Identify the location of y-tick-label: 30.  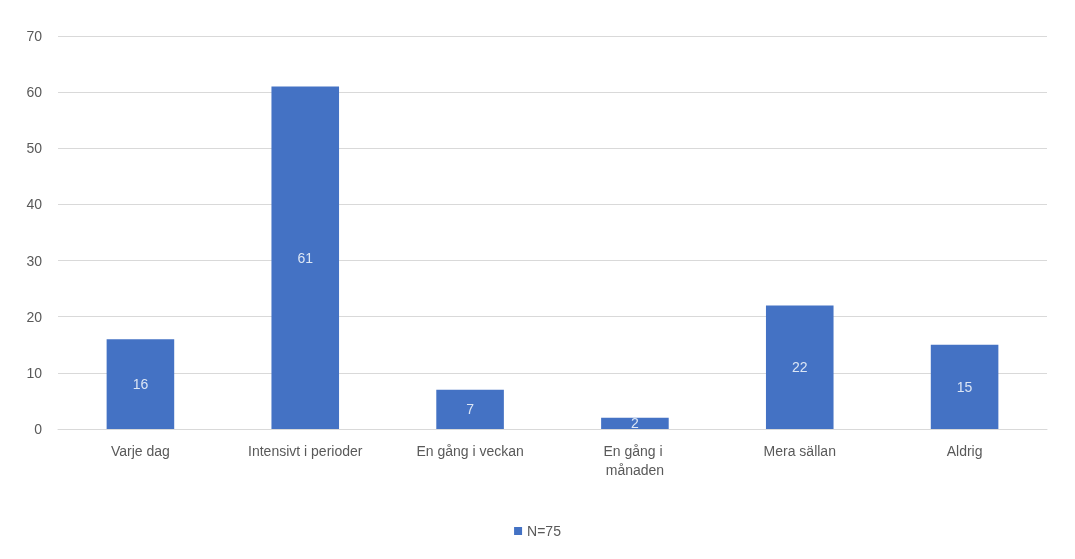
(34, 260).